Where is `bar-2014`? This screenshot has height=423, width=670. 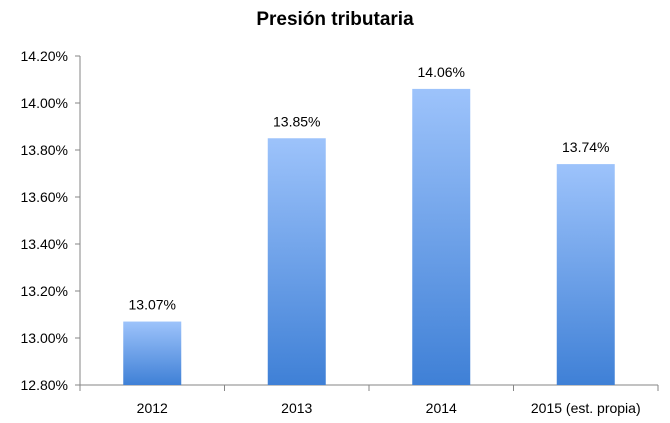
bar-2014 is located at coordinates (441, 237).